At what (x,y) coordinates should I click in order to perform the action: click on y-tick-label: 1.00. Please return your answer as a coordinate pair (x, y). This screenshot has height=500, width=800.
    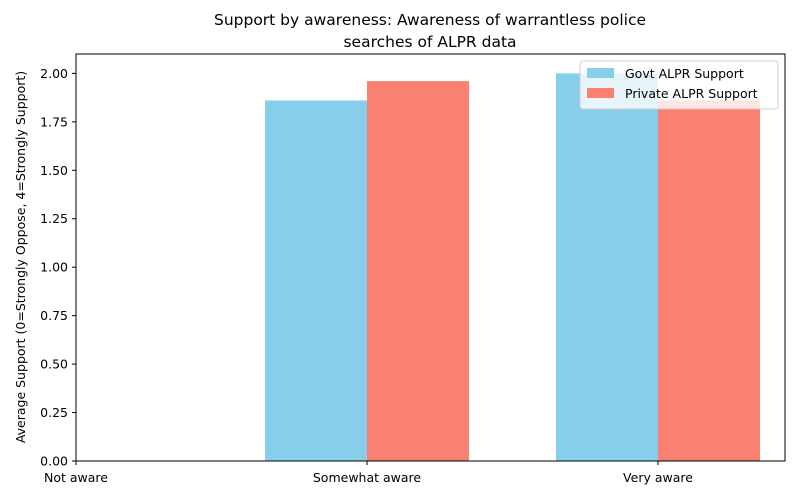
    Looking at the image, I should click on (54, 267).